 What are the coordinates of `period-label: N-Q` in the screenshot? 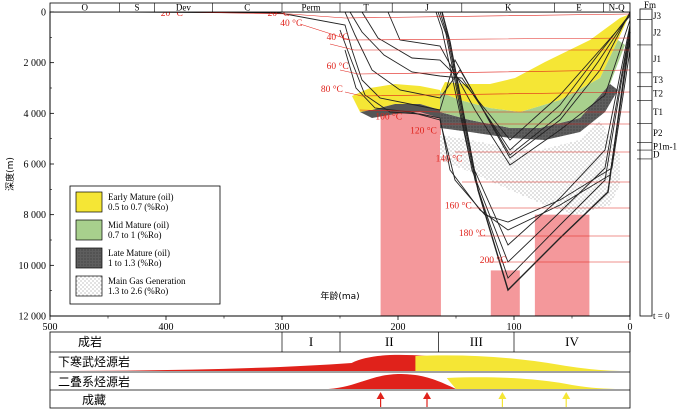 It's located at (617, 8).